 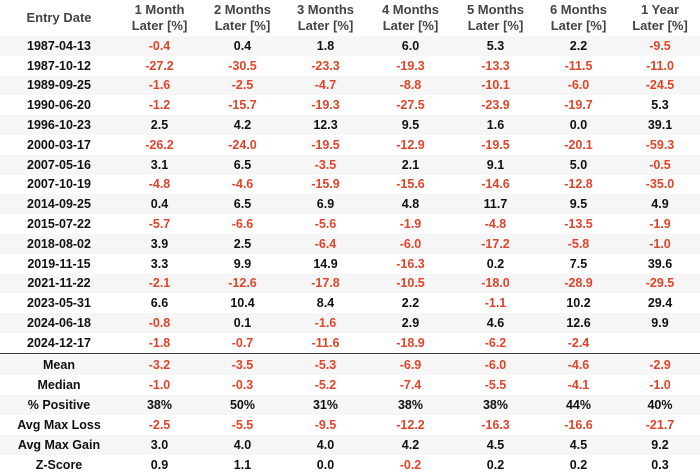 I want to click on data-row-value: 3.3, so click(x=159, y=263).